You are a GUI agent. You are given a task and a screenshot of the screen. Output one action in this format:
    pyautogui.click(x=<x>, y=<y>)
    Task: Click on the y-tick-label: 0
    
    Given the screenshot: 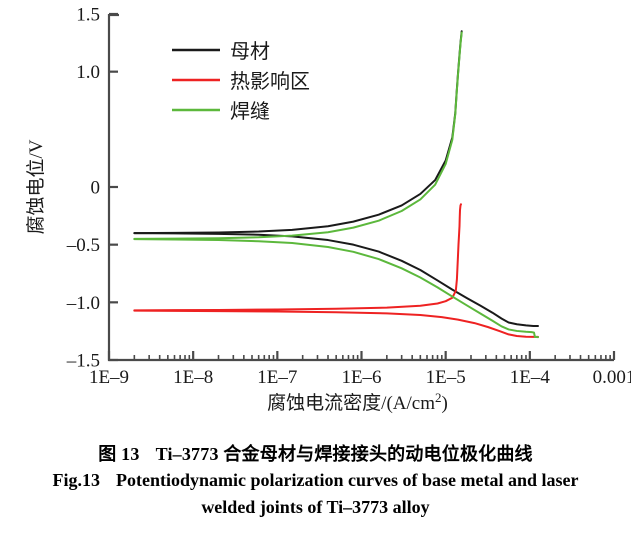 What is the action you would take?
    pyautogui.click(x=96, y=188)
    